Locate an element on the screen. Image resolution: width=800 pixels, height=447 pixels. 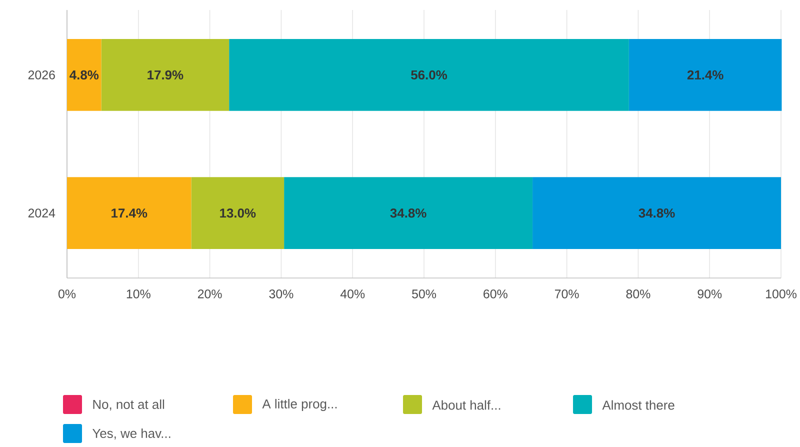
data-label: 4.8% is located at coordinates (84, 75).